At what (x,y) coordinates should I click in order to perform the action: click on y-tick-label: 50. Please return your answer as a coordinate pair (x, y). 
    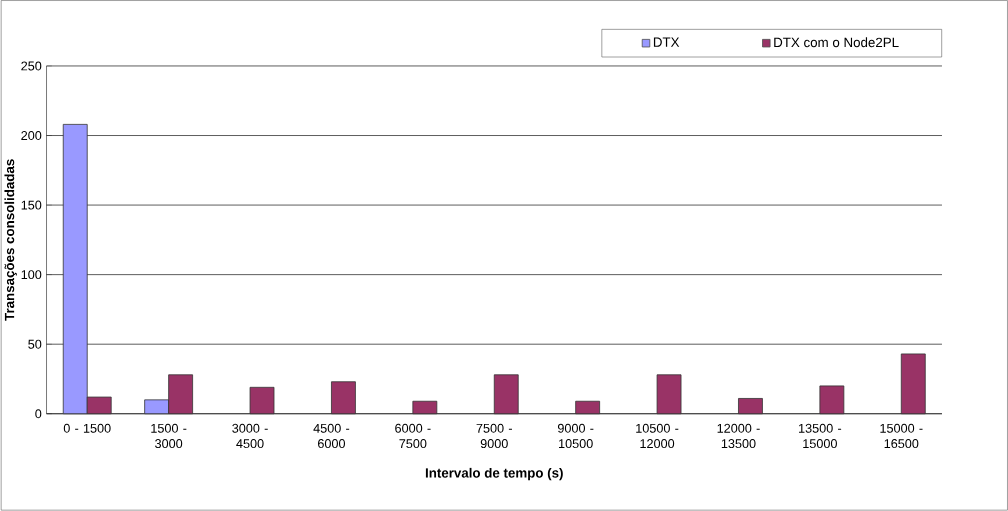
    Looking at the image, I should click on (35, 344).